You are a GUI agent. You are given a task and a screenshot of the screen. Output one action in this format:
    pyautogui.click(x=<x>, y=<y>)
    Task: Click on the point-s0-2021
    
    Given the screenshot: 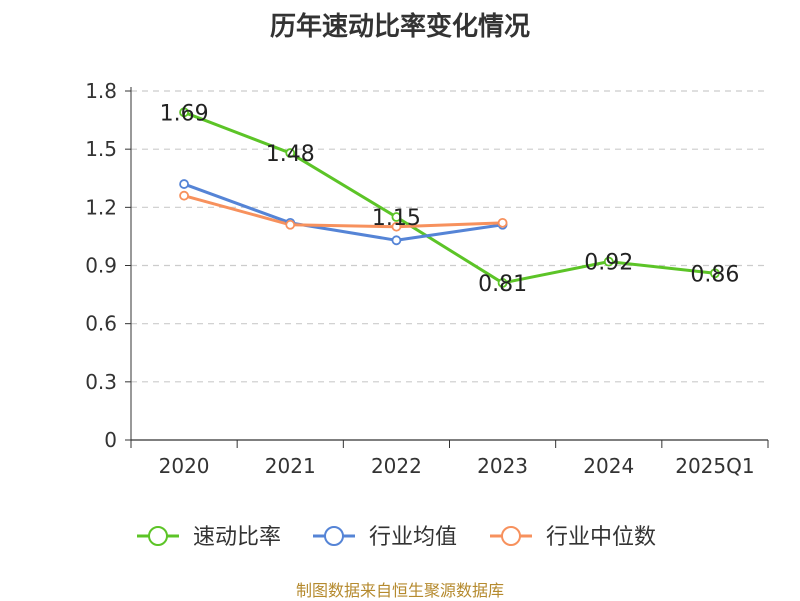 What is the action you would take?
    pyautogui.click(x=290, y=153)
    